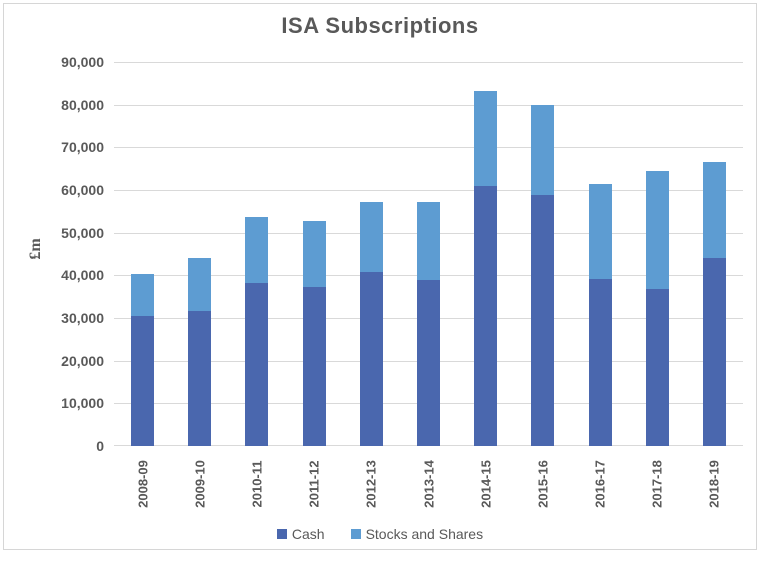  I want to click on y-tick-label: 0, so click(100, 446).